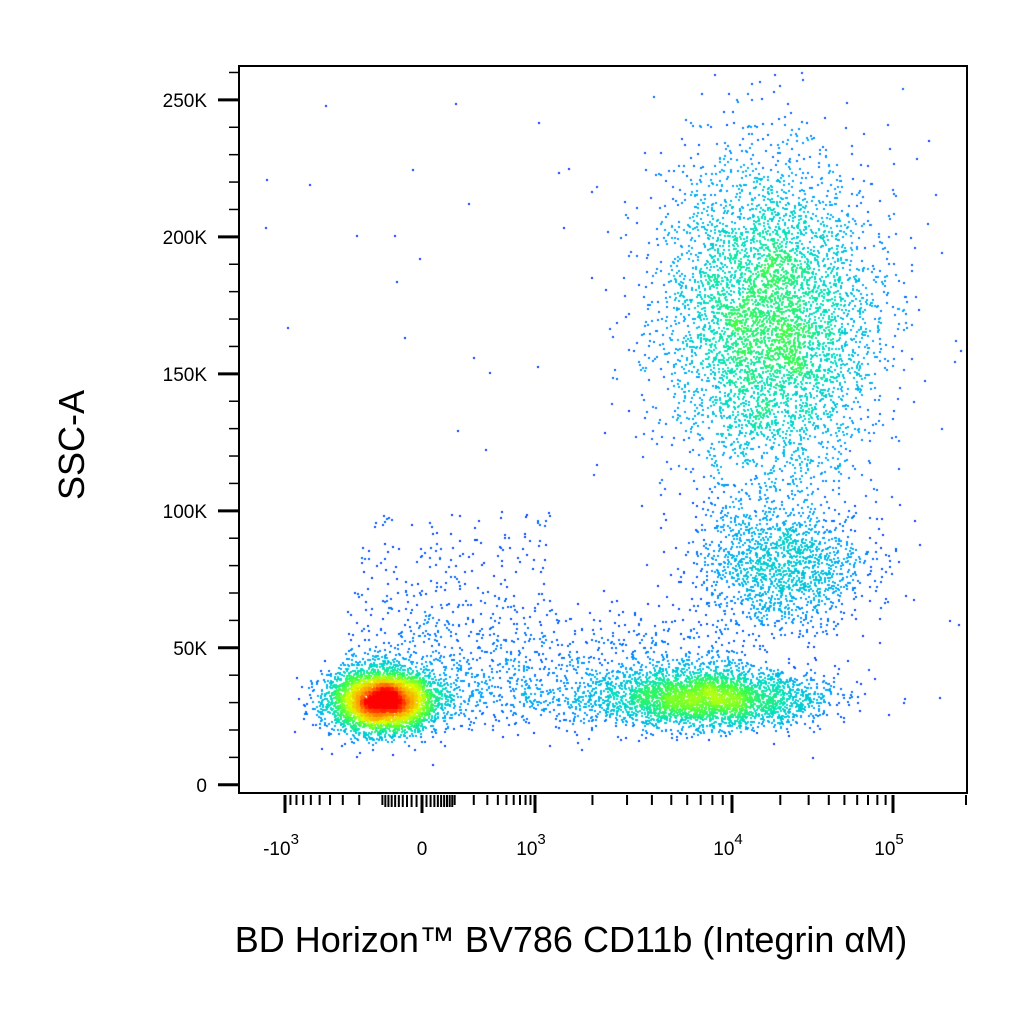  What do you see at coordinates (185, 512) in the screenshot?
I see `y-tick-label: 100K` at bounding box center [185, 512].